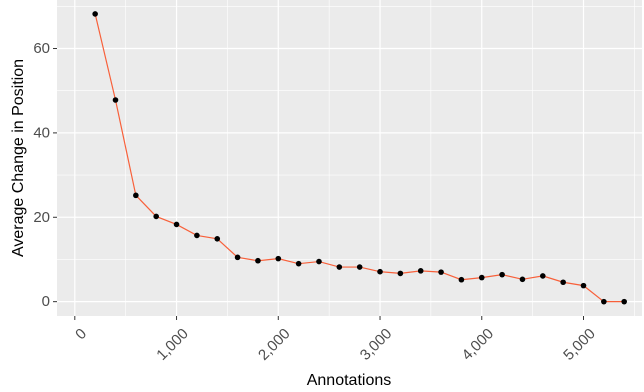 The image size is (644, 392). What do you see at coordinates (41, 217) in the screenshot?
I see `y-tick-label: 20` at bounding box center [41, 217].